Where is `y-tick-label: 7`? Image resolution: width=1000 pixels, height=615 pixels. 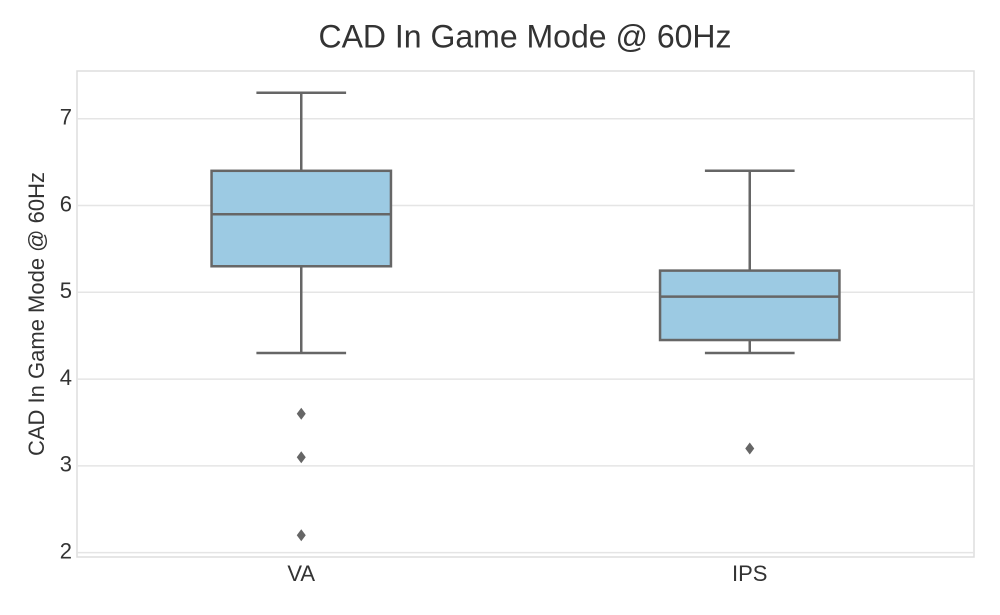
y-tick-label: 7 is located at coordinates (66, 117).